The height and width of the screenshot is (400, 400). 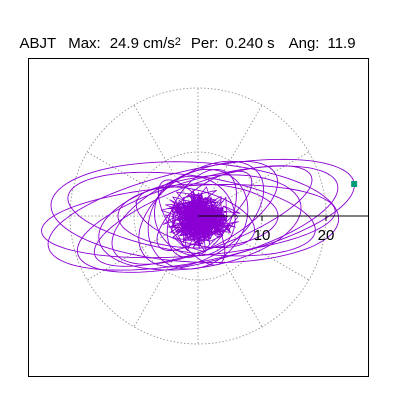 I want to click on peak-marker-layer, so click(x=354, y=184).